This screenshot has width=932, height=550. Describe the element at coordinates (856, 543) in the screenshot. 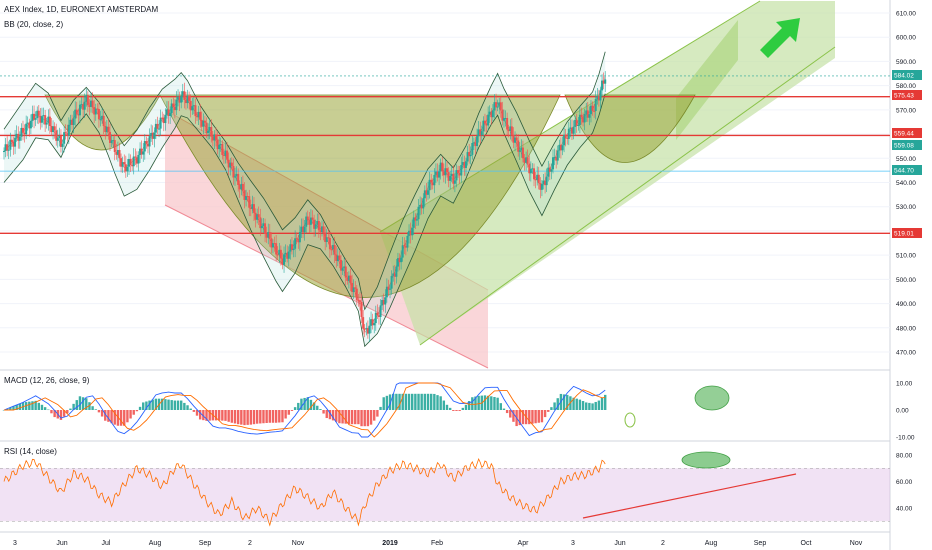

I see `time-tick-label: Nov` at that location.